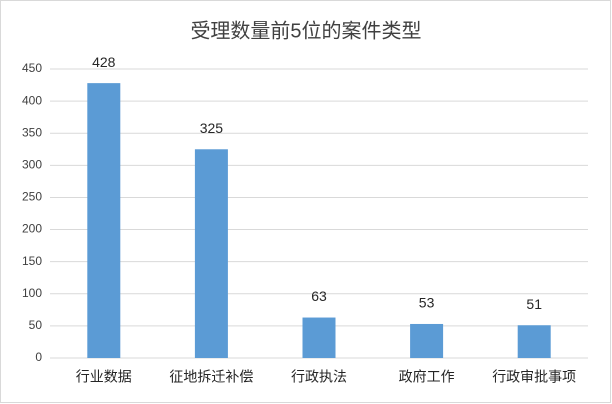 This screenshot has height=404, width=612. I want to click on data-label: 428, so click(104, 62).